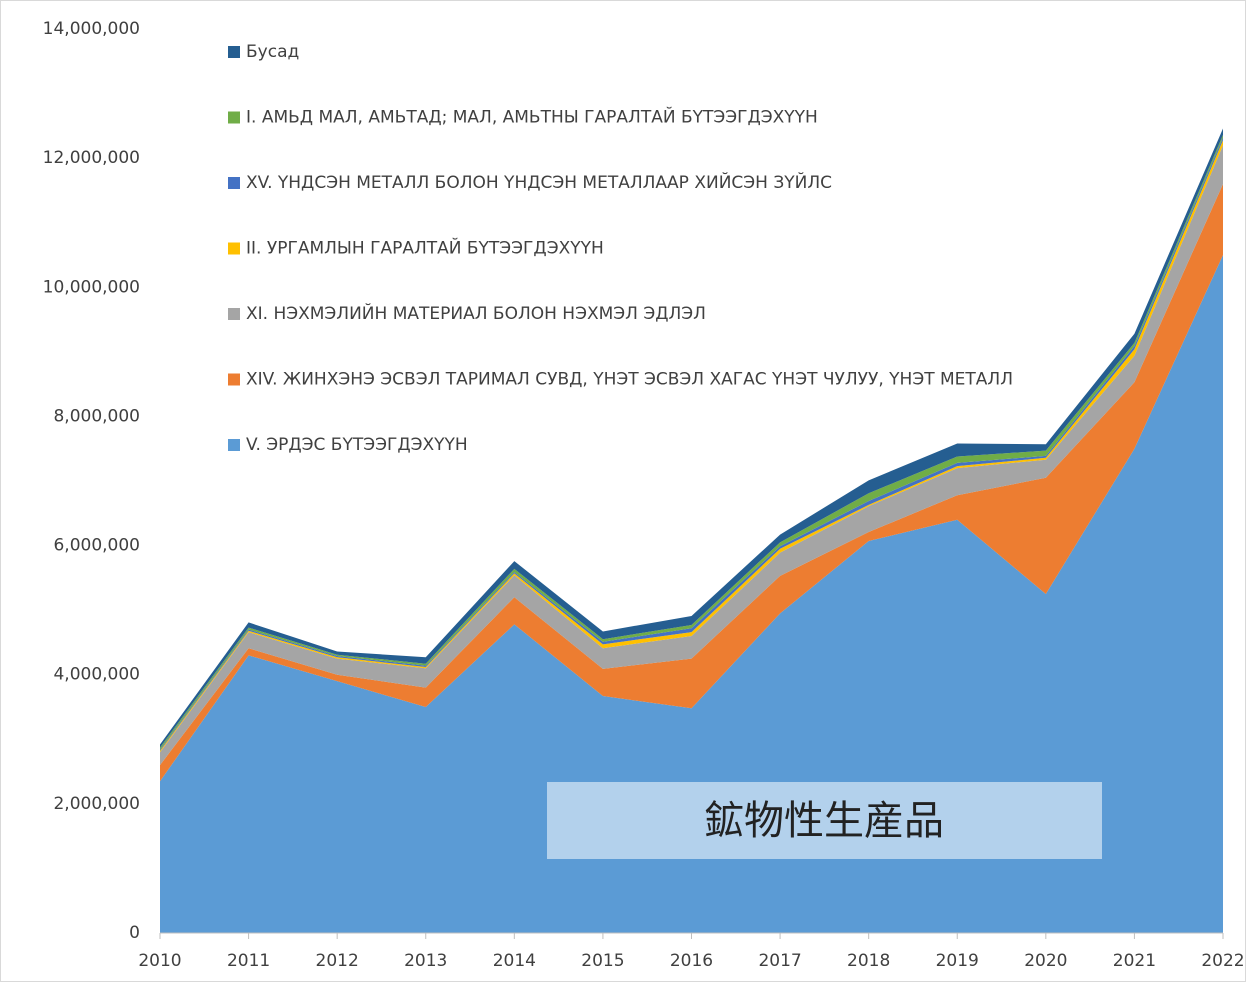 The height and width of the screenshot is (982, 1246). I want to click on x-tick-label: 2013, so click(425, 961).